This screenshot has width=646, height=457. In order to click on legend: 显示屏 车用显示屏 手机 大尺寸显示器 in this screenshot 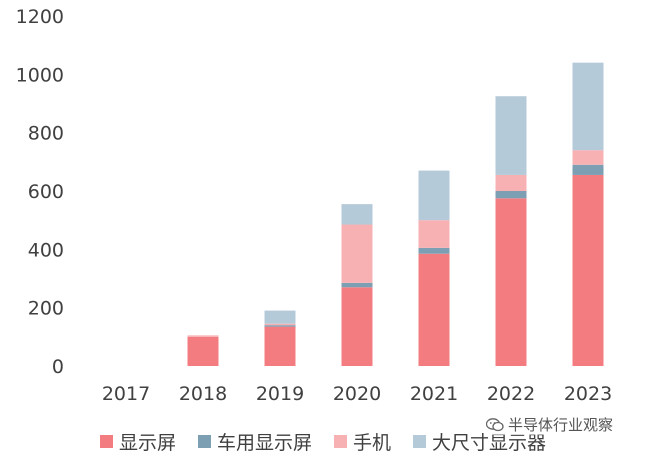, I will do `click(334, 441)`.